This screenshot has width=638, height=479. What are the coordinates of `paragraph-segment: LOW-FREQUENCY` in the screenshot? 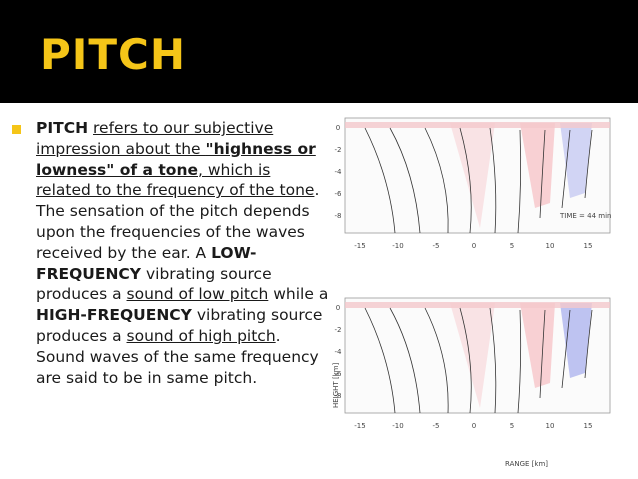 It's located at (146, 263).